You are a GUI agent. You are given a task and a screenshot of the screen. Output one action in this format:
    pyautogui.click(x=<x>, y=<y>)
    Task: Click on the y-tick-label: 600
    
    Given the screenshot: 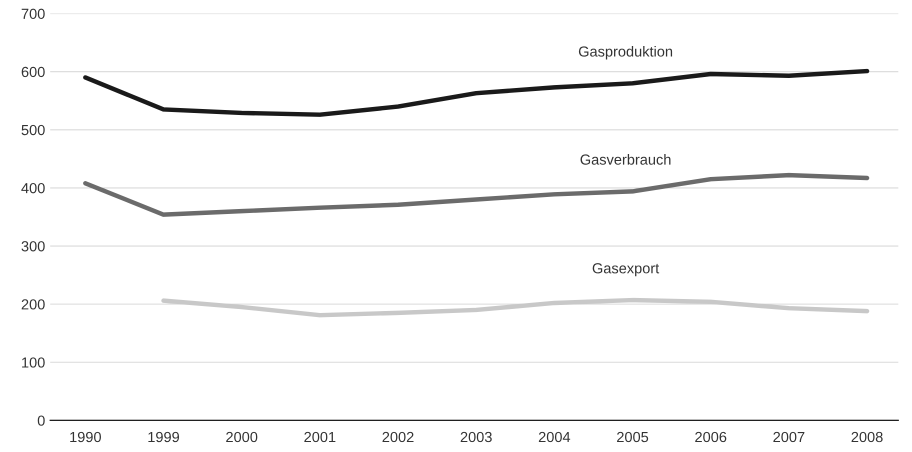 What is the action you would take?
    pyautogui.click(x=33, y=72)
    